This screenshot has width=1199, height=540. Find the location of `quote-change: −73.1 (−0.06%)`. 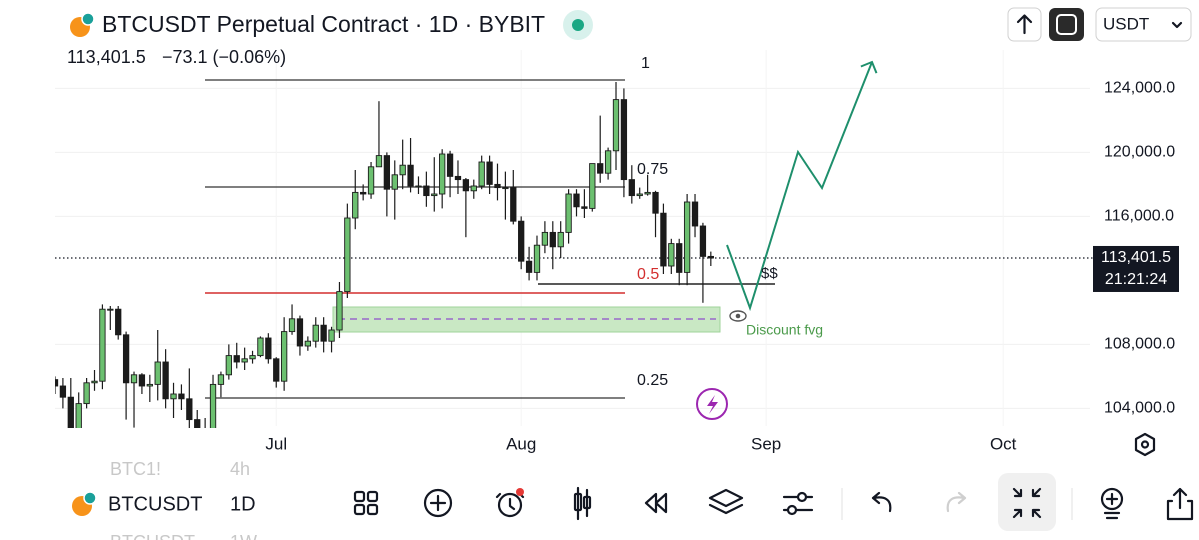

quote-change: −73.1 (−0.06%) is located at coordinates (224, 57).